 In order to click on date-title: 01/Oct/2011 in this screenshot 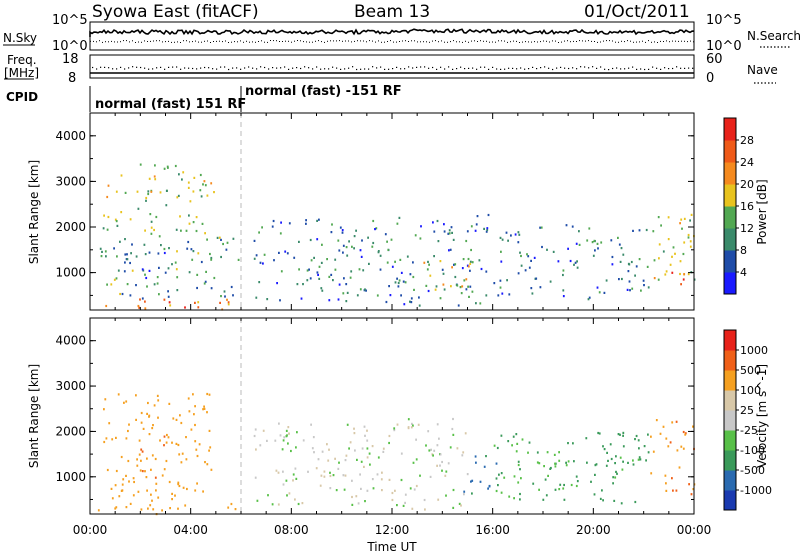, I will do `click(637, 12)`.